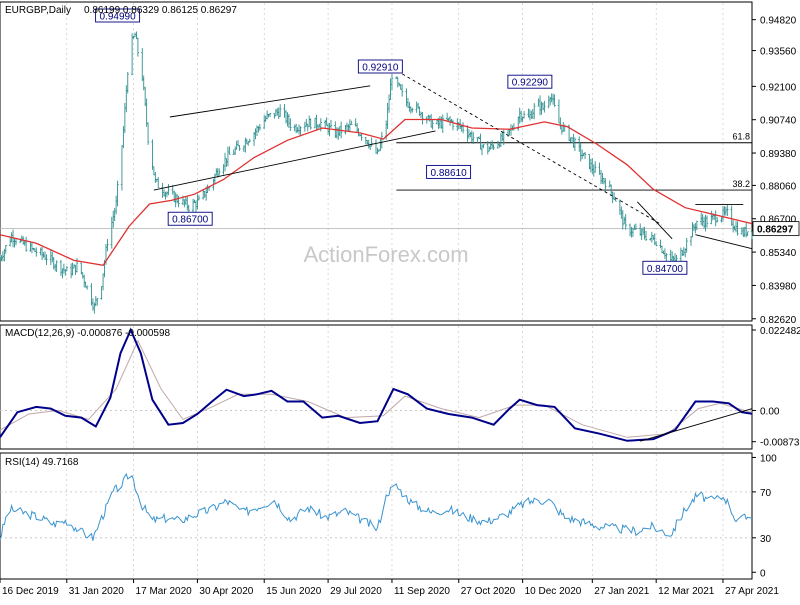 The height and width of the screenshot is (605, 800). I want to click on price-y-tick-label: 0.92100, so click(778, 87).